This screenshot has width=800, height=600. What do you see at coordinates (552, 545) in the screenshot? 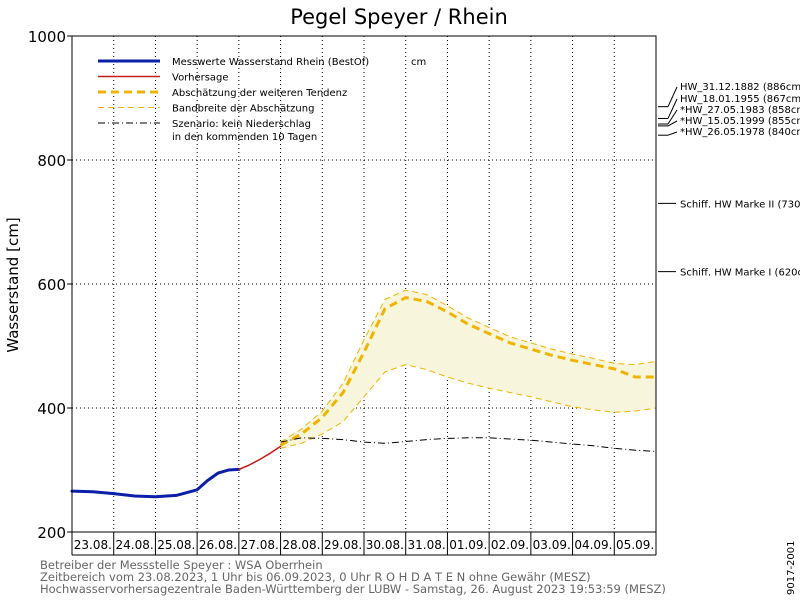
I see `x-tick-label: 03.09.` at bounding box center [552, 545].